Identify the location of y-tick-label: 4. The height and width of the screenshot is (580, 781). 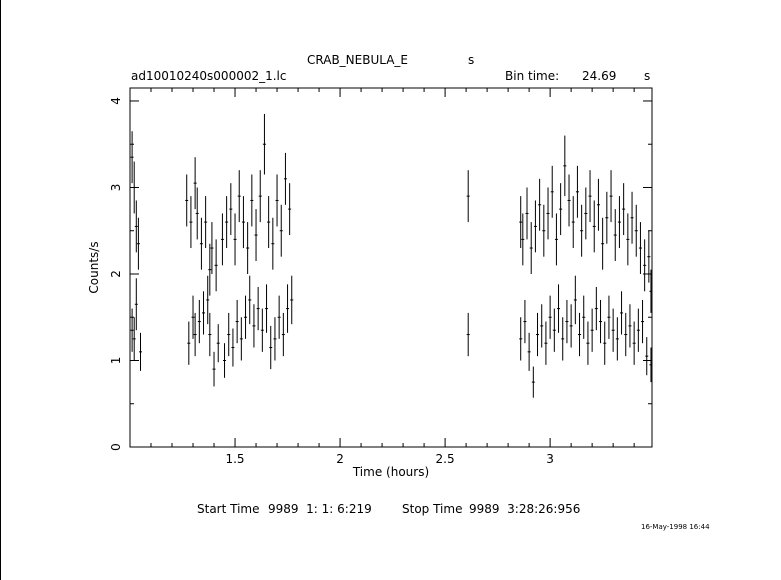
(116, 101).